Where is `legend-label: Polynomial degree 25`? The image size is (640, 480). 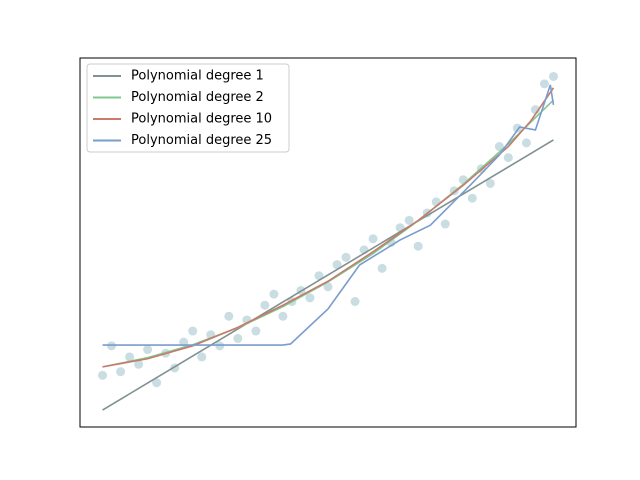 legend-label: Polynomial degree 25 is located at coordinates (201, 140).